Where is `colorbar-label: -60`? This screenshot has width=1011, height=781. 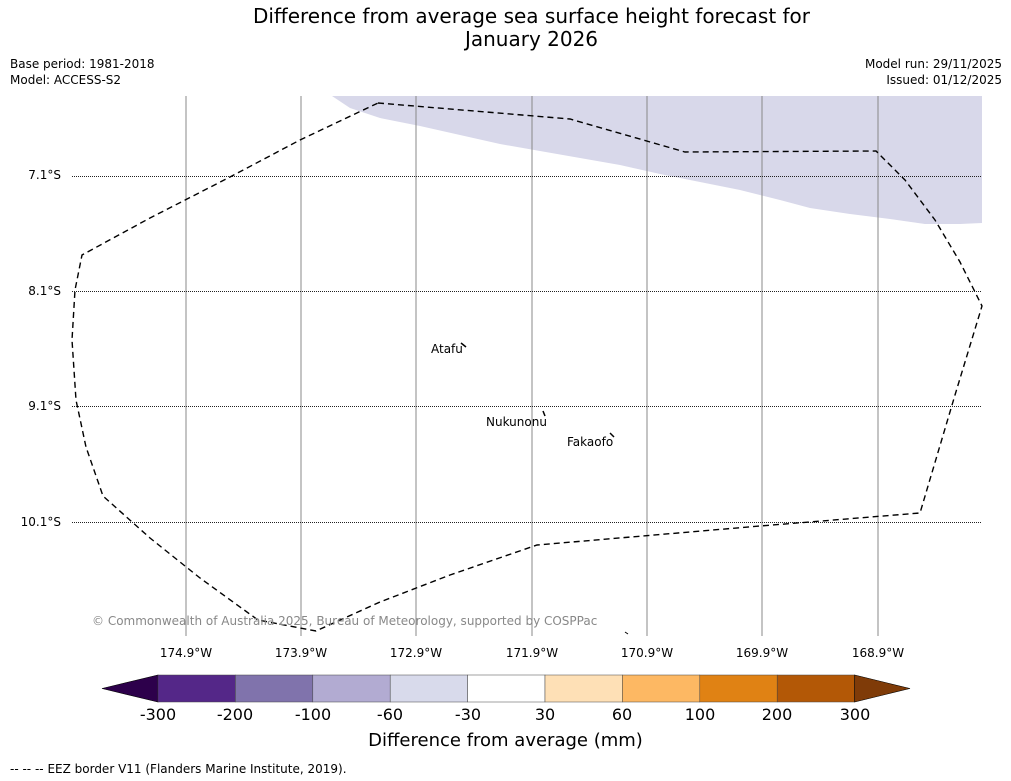
colorbar-label: -60 is located at coordinates (390, 714).